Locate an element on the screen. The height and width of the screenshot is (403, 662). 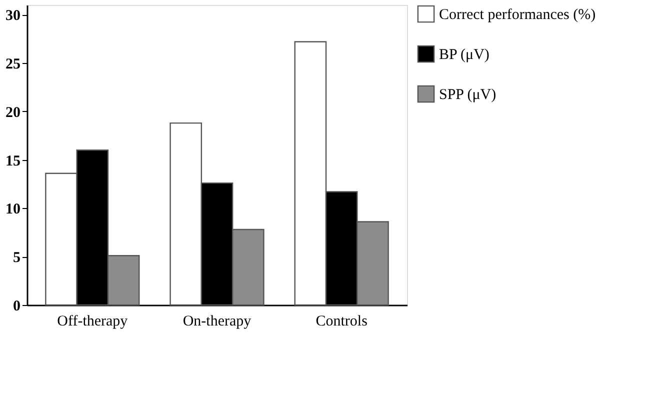
legend-label: Correct performances (%) is located at coordinates (517, 15).